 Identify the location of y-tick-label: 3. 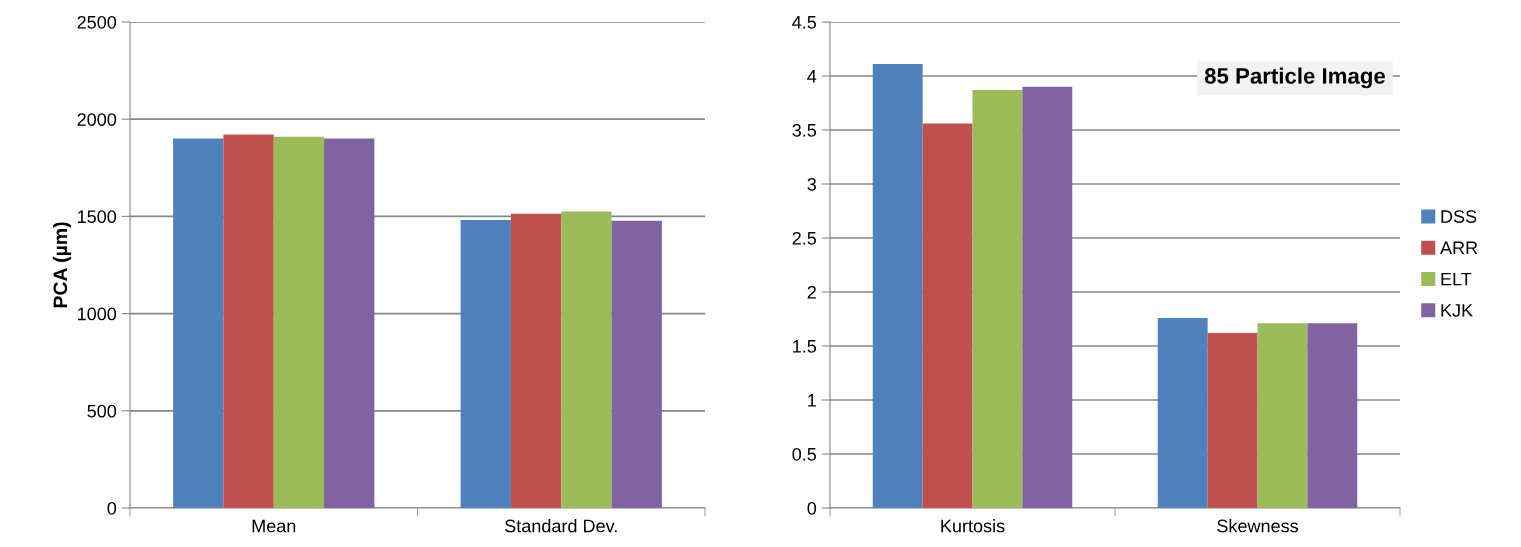
(812, 184).